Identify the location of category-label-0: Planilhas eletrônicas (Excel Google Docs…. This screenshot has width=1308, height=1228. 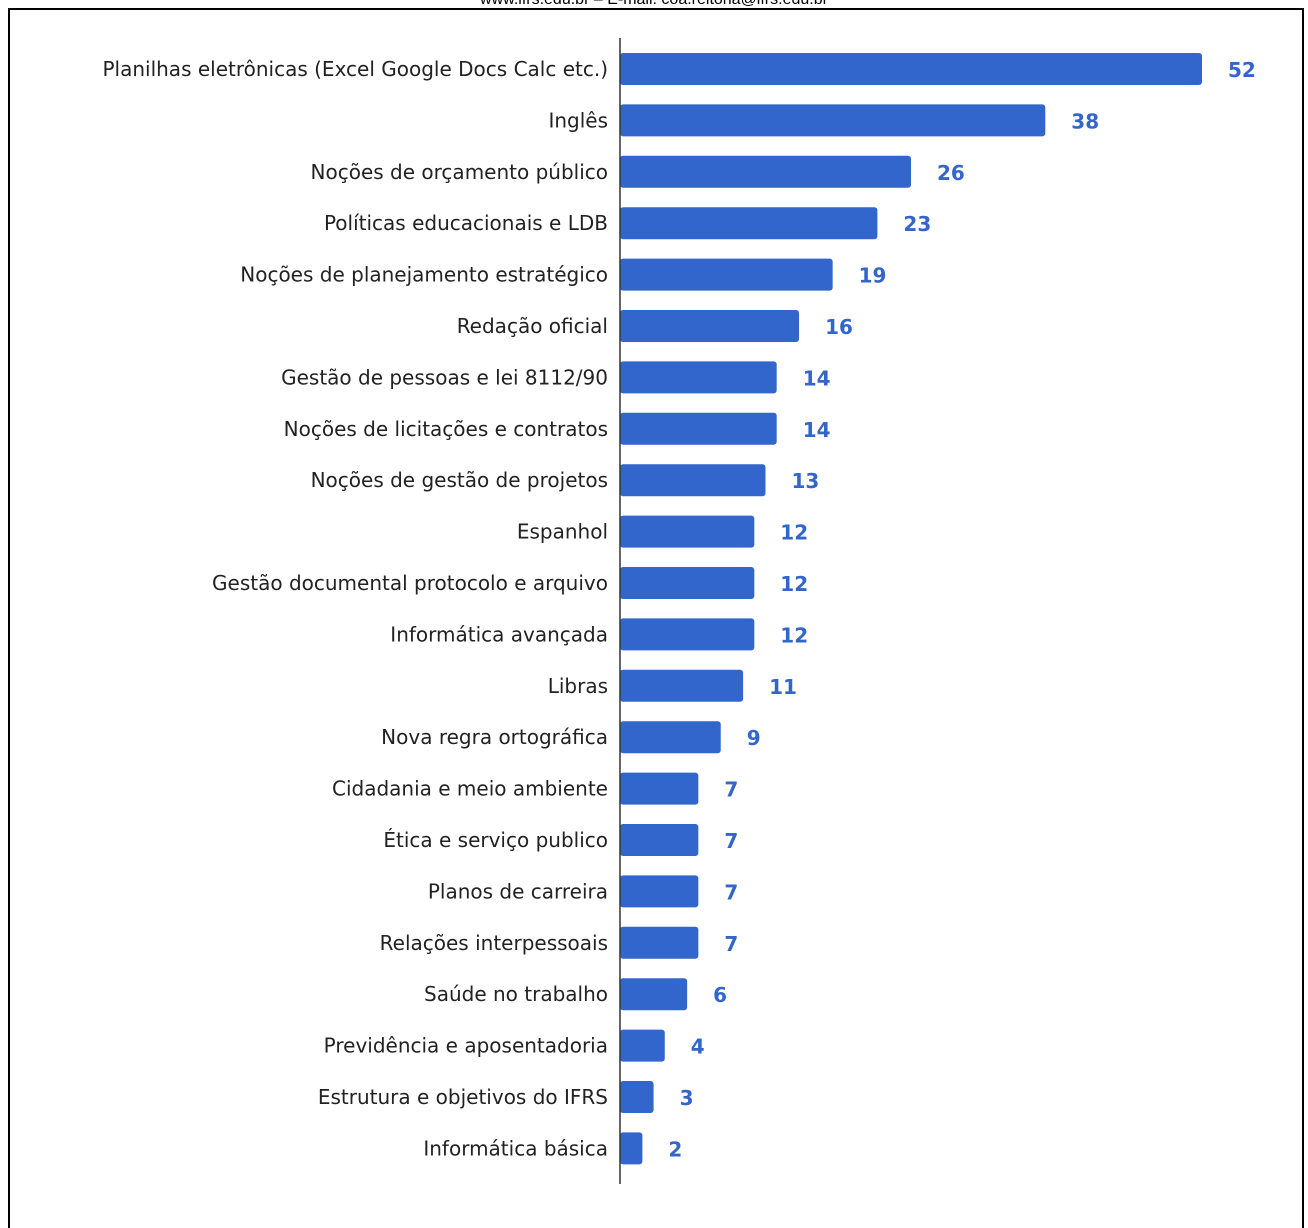
(355, 69).